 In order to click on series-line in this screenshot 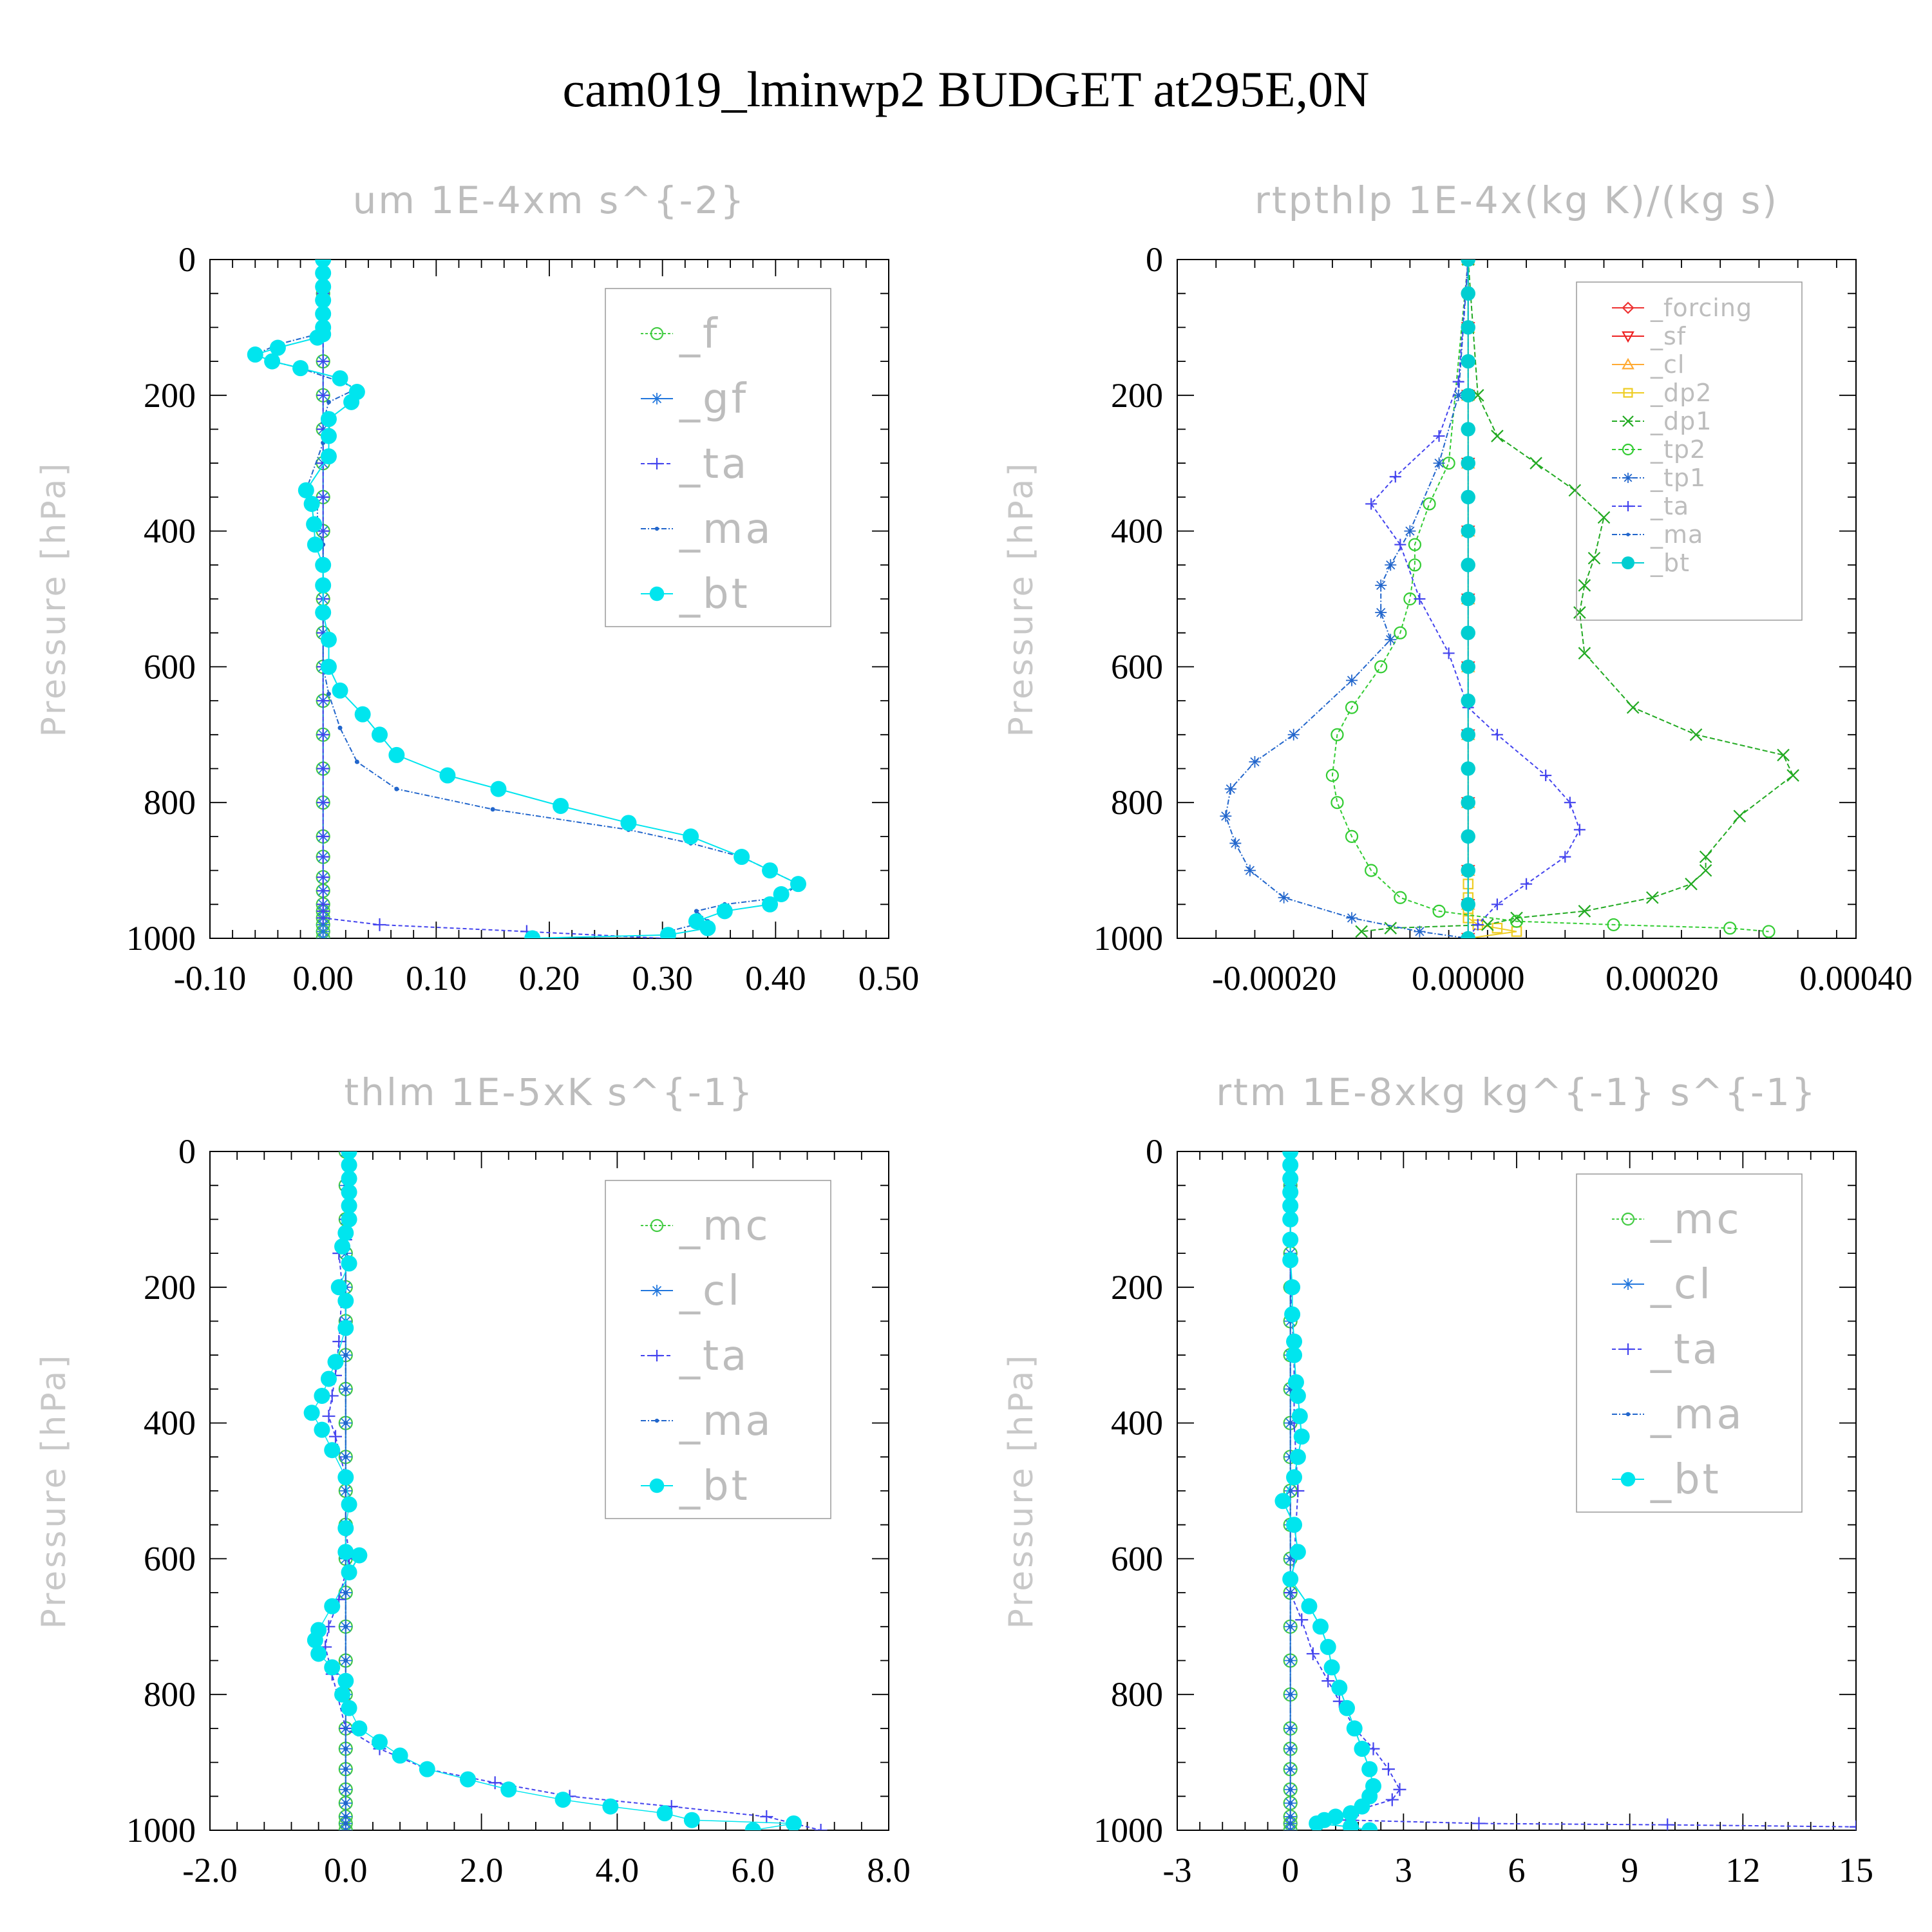, I will do `click(1550, 596)`.